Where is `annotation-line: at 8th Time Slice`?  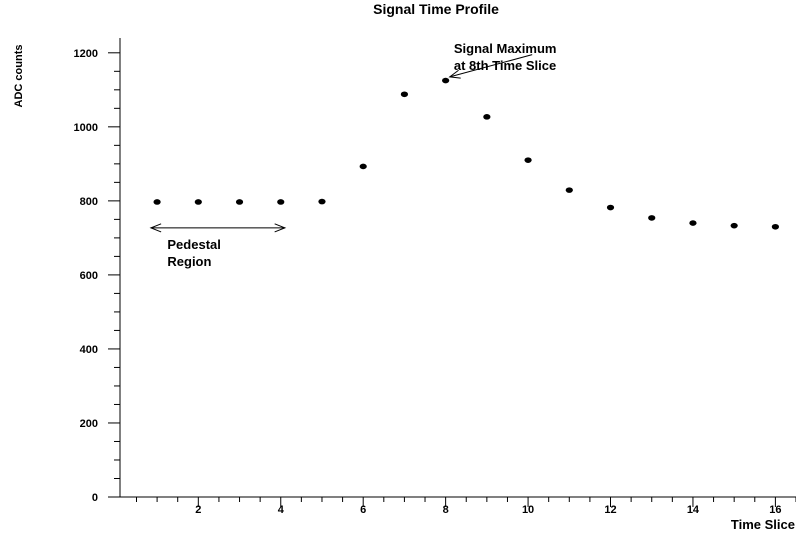 annotation-line: at 8th Time Slice is located at coordinates (505, 65).